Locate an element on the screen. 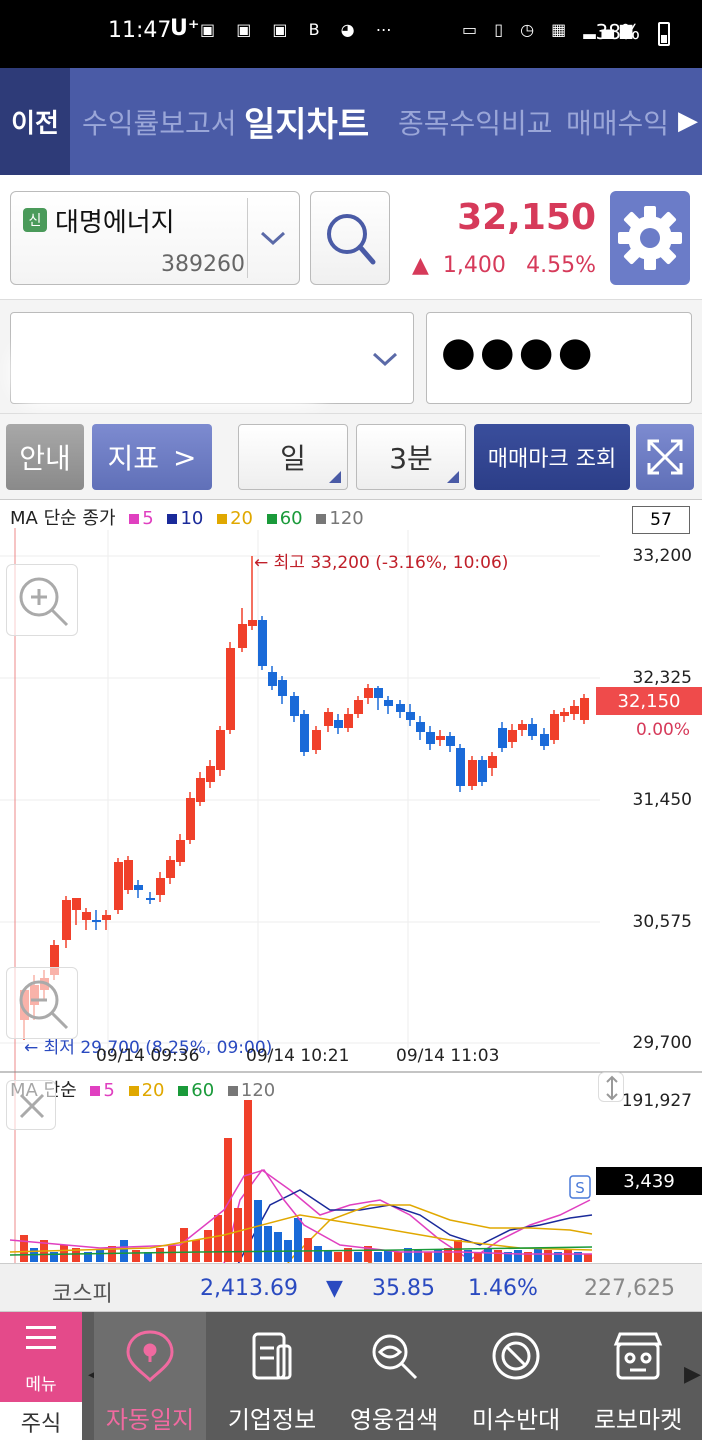 The height and width of the screenshot is (1440, 702). magnifier-icon is located at coordinates (395, 1357).